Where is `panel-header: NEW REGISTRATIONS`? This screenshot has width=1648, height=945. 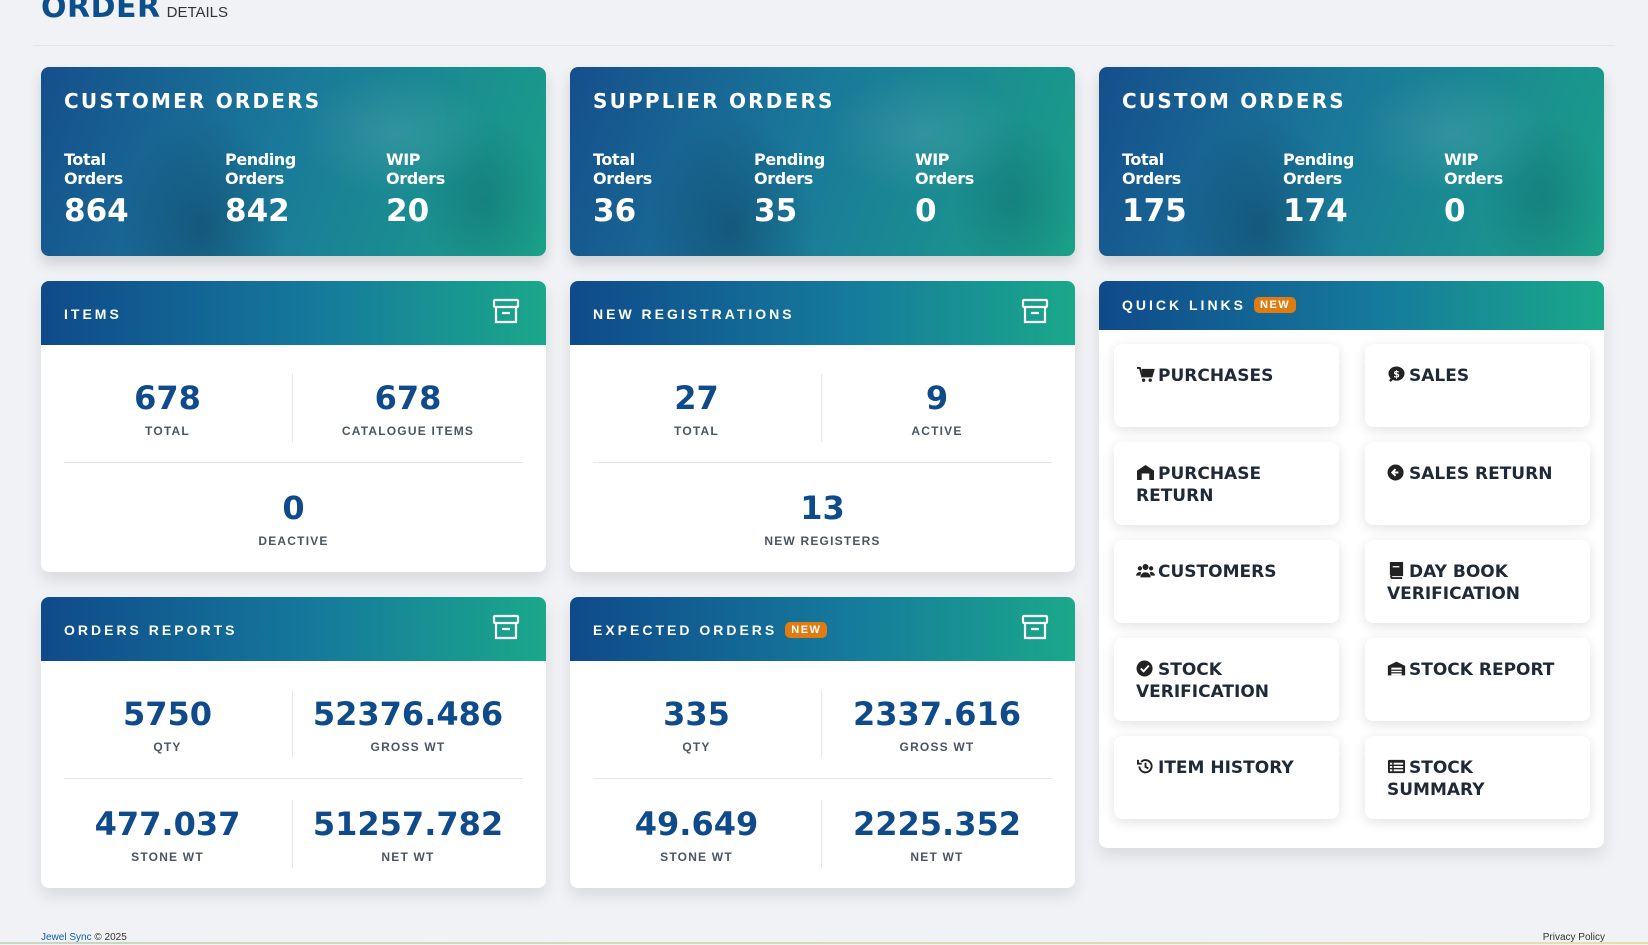 panel-header: NEW REGISTRATIONS is located at coordinates (822, 313).